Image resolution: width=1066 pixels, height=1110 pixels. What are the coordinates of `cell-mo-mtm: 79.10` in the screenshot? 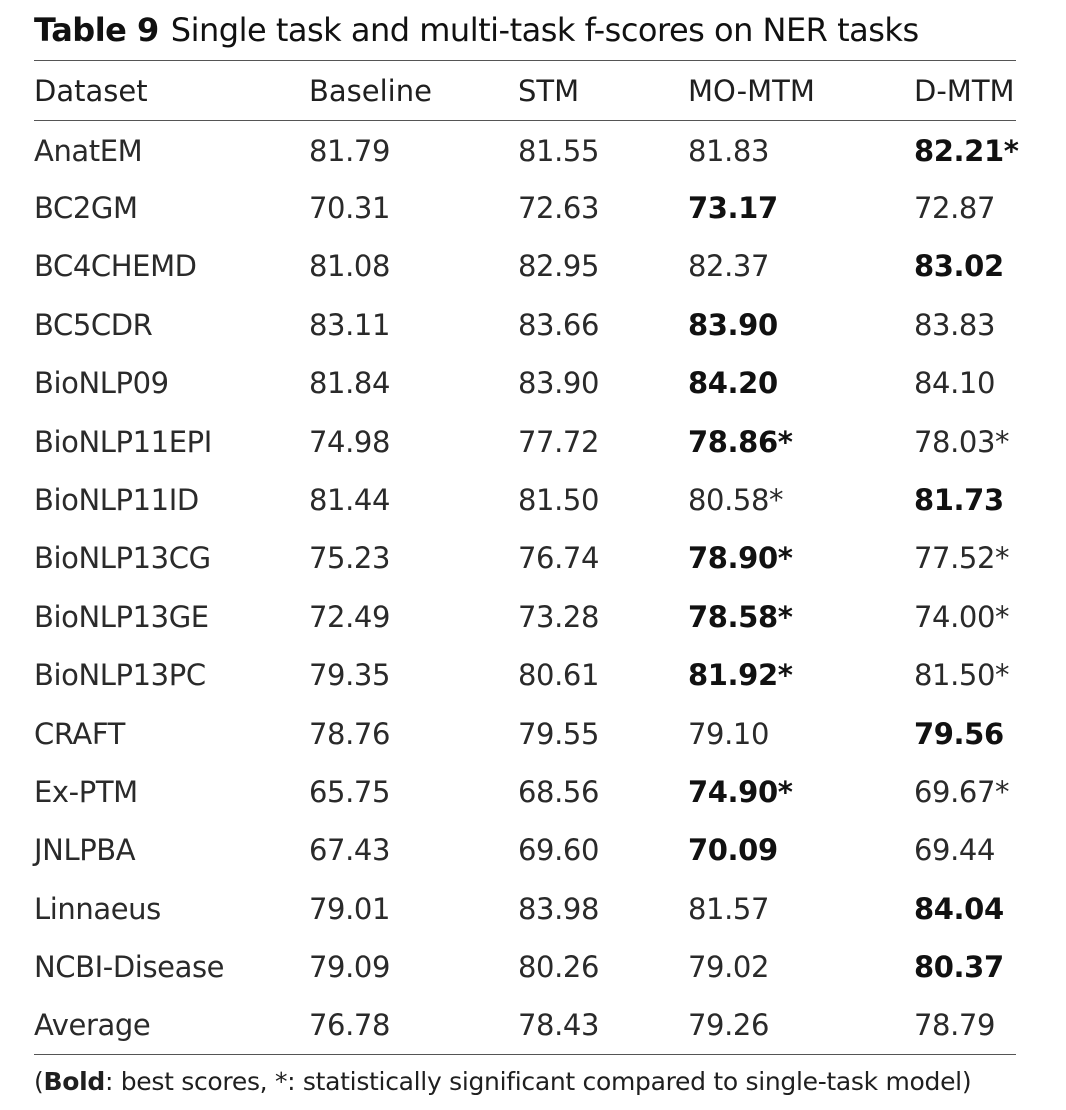 It's located at (729, 733).